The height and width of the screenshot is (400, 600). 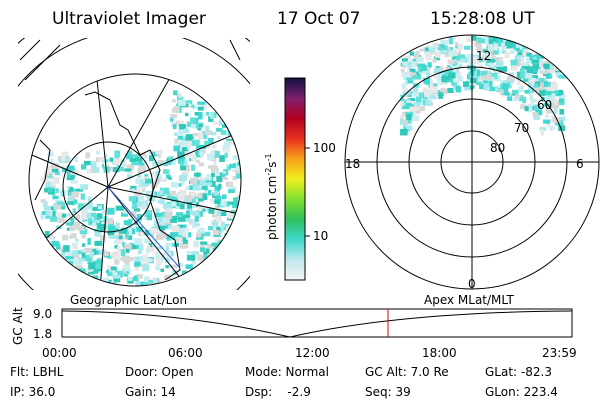 What do you see at coordinates (483, 56) in the screenshot?
I see `mlt-label: 12` at bounding box center [483, 56].